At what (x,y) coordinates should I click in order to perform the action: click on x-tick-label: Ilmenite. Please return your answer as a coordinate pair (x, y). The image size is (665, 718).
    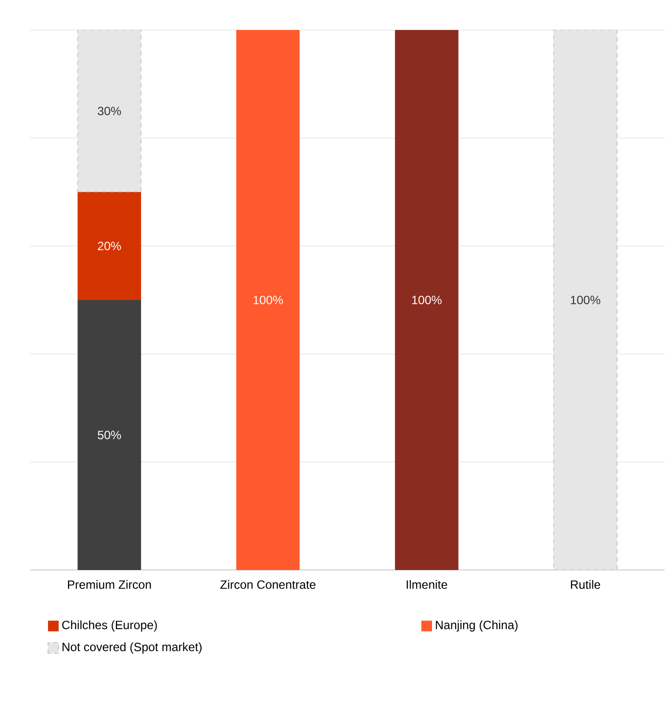
    Looking at the image, I should click on (427, 584).